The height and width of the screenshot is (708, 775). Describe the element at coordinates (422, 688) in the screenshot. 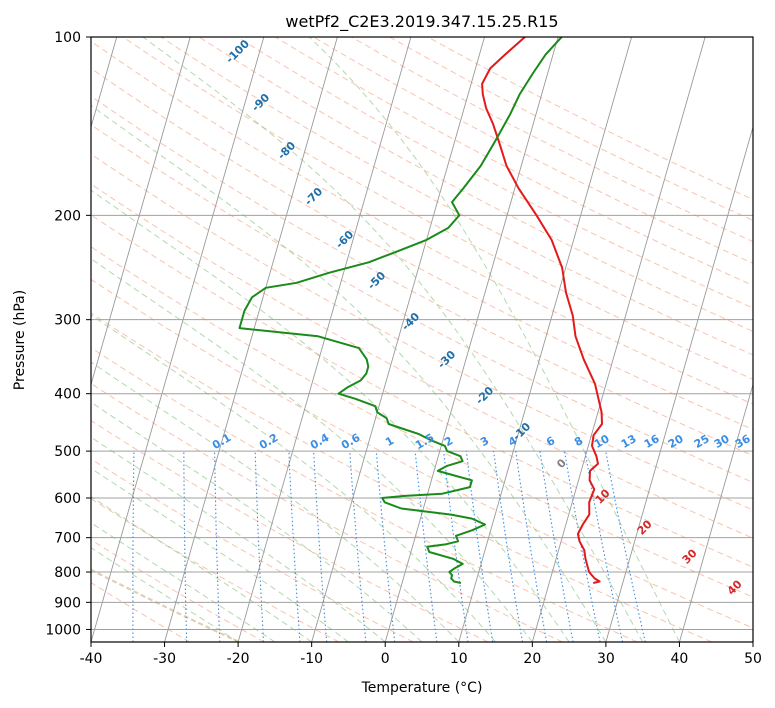

I see `x-axis-title: Temperature (°C)` at that location.